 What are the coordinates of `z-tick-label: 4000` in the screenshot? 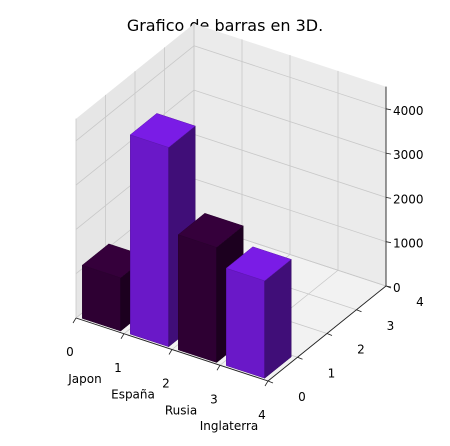 It's located at (408, 111).